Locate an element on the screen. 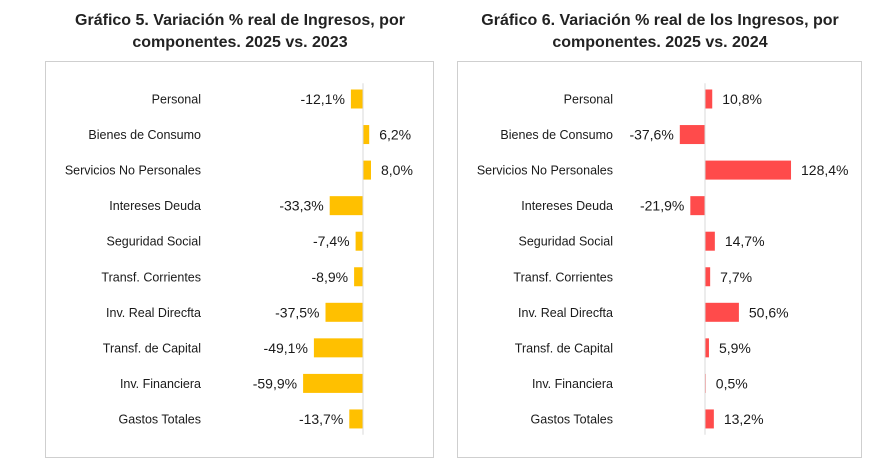  data-label: -8,9% is located at coordinates (330, 277).